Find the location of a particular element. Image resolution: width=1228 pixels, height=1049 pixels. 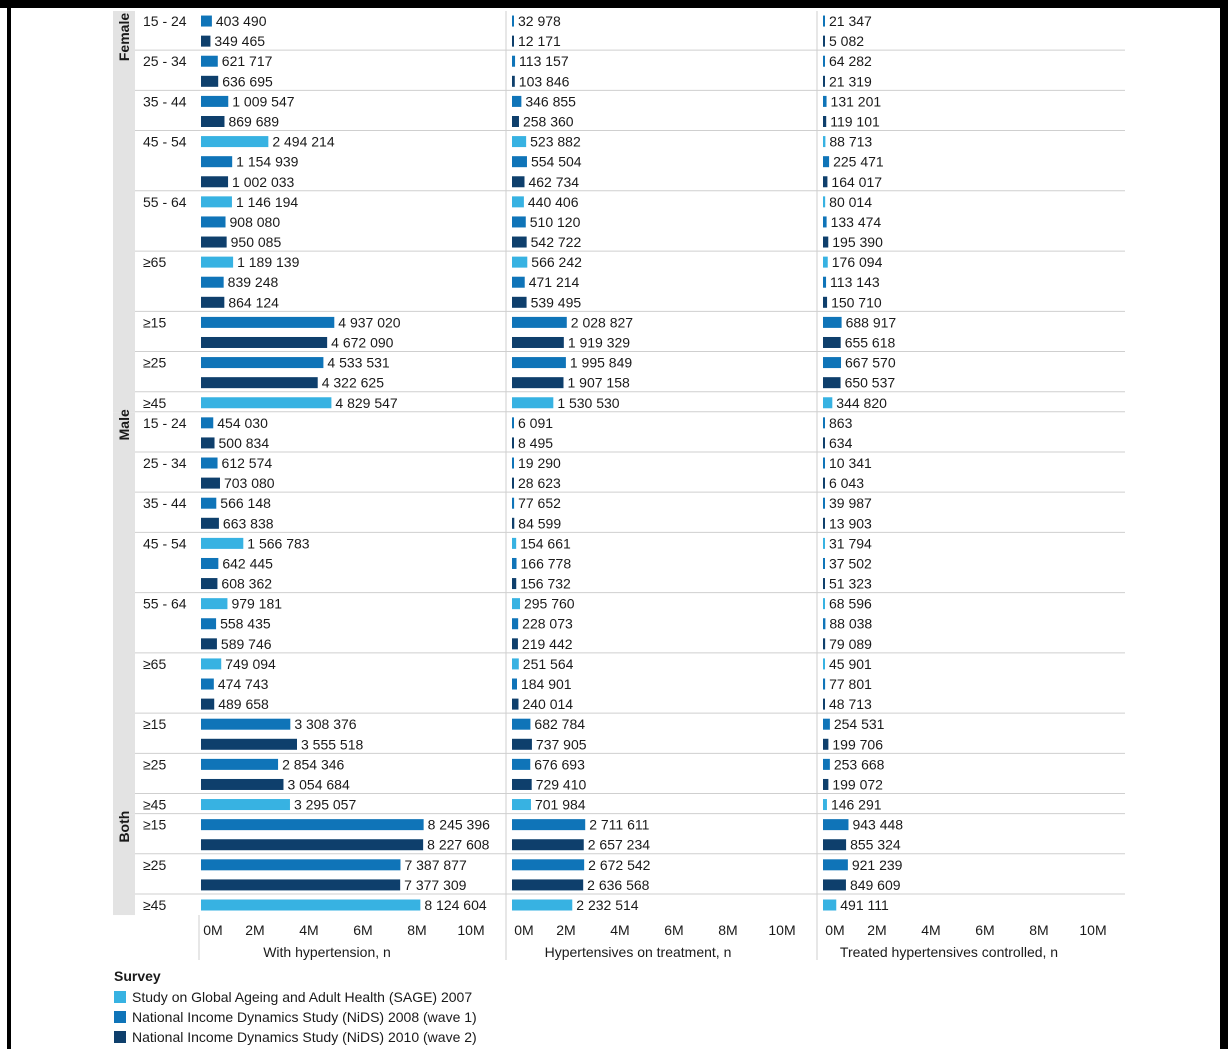

bar-value-label: 2 854 346 is located at coordinates (313, 764).